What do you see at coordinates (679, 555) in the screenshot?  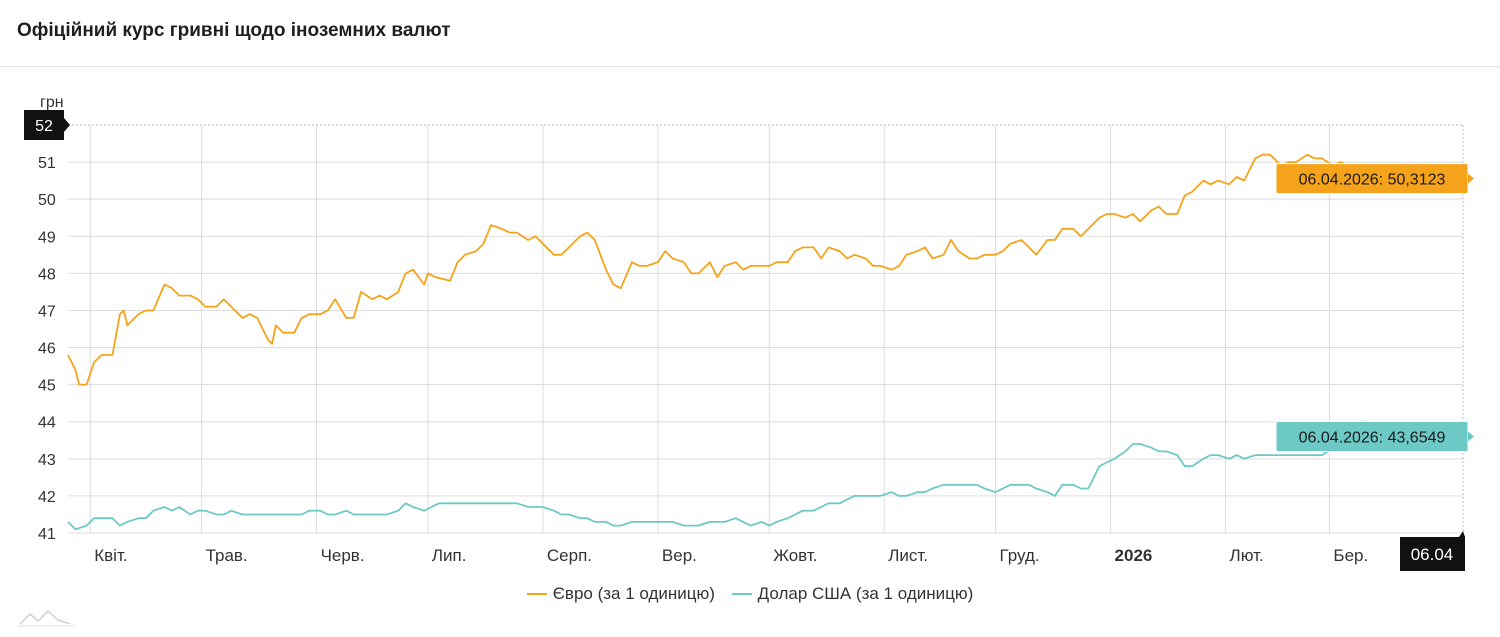 I see `x-tick-label: Вер.` at bounding box center [679, 555].